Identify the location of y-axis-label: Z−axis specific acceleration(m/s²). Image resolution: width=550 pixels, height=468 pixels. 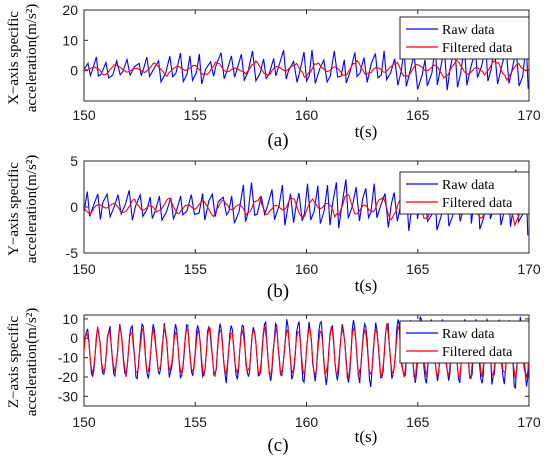
(23, 362).